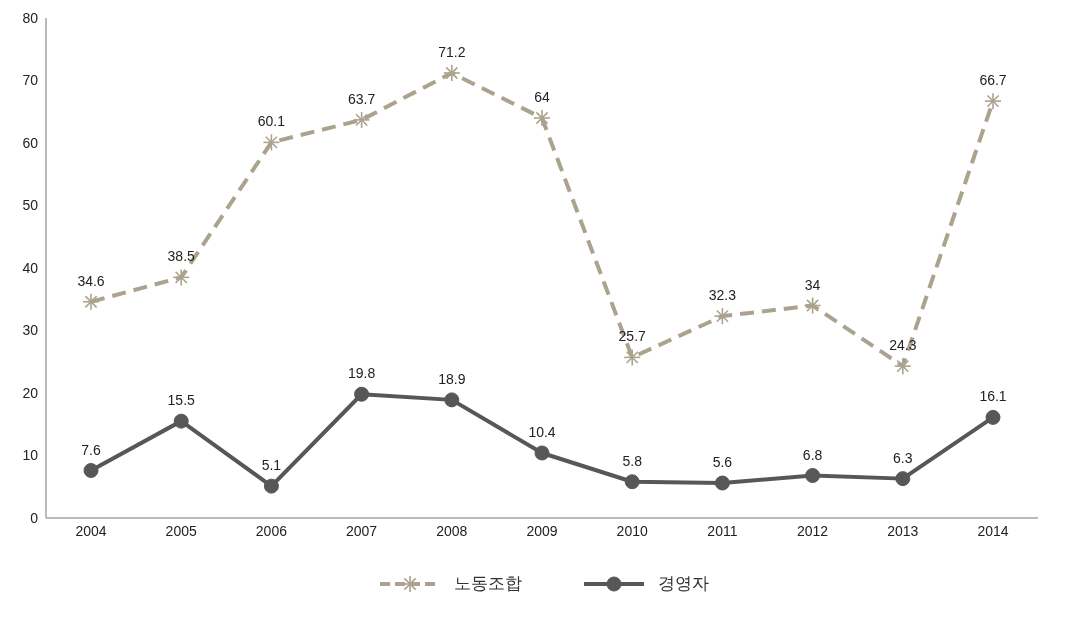 The height and width of the screenshot is (622, 1086). I want to click on x-tick-label: 2010, so click(632, 530).